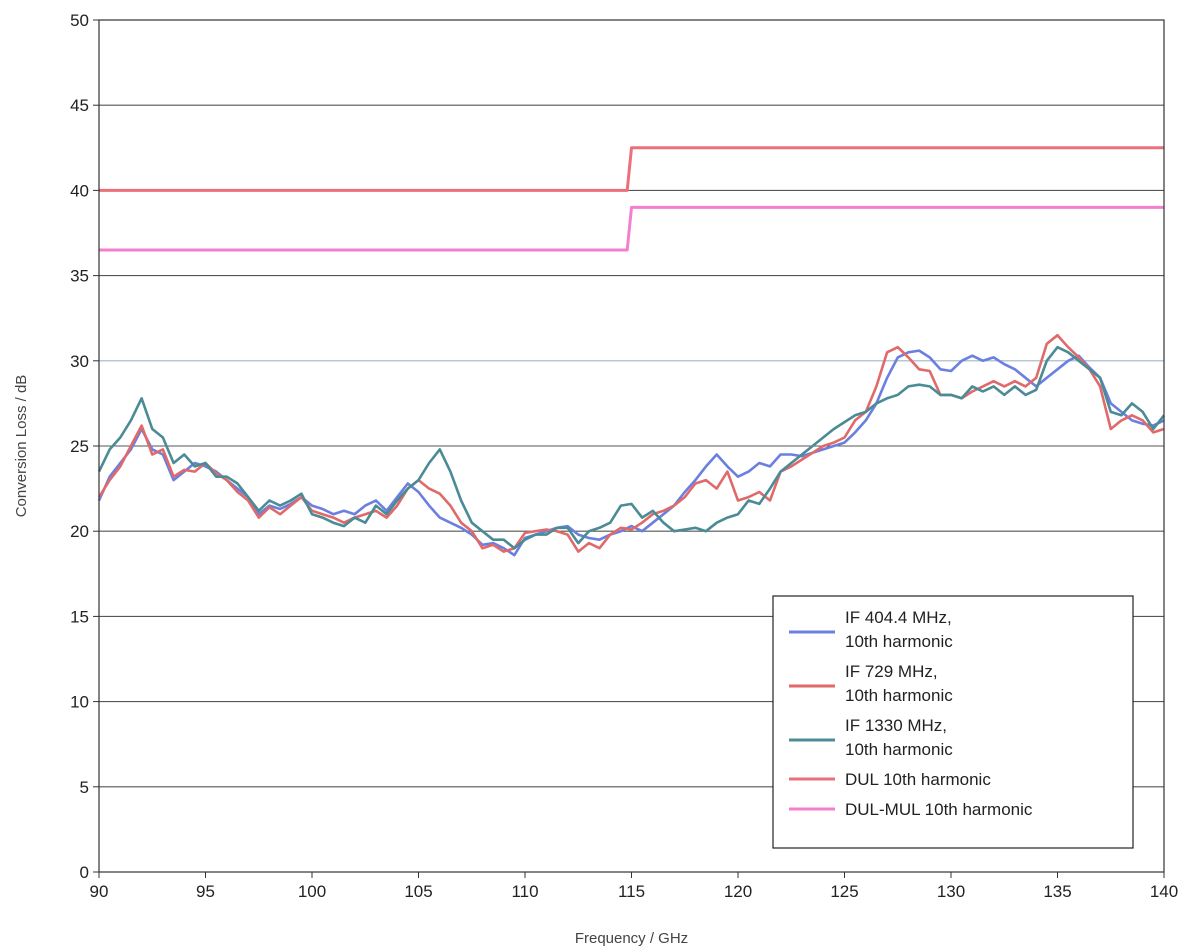 Image resolution: width=1195 pixels, height=948 pixels. I want to click on x-tick-label-8: 130, so click(951, 891).